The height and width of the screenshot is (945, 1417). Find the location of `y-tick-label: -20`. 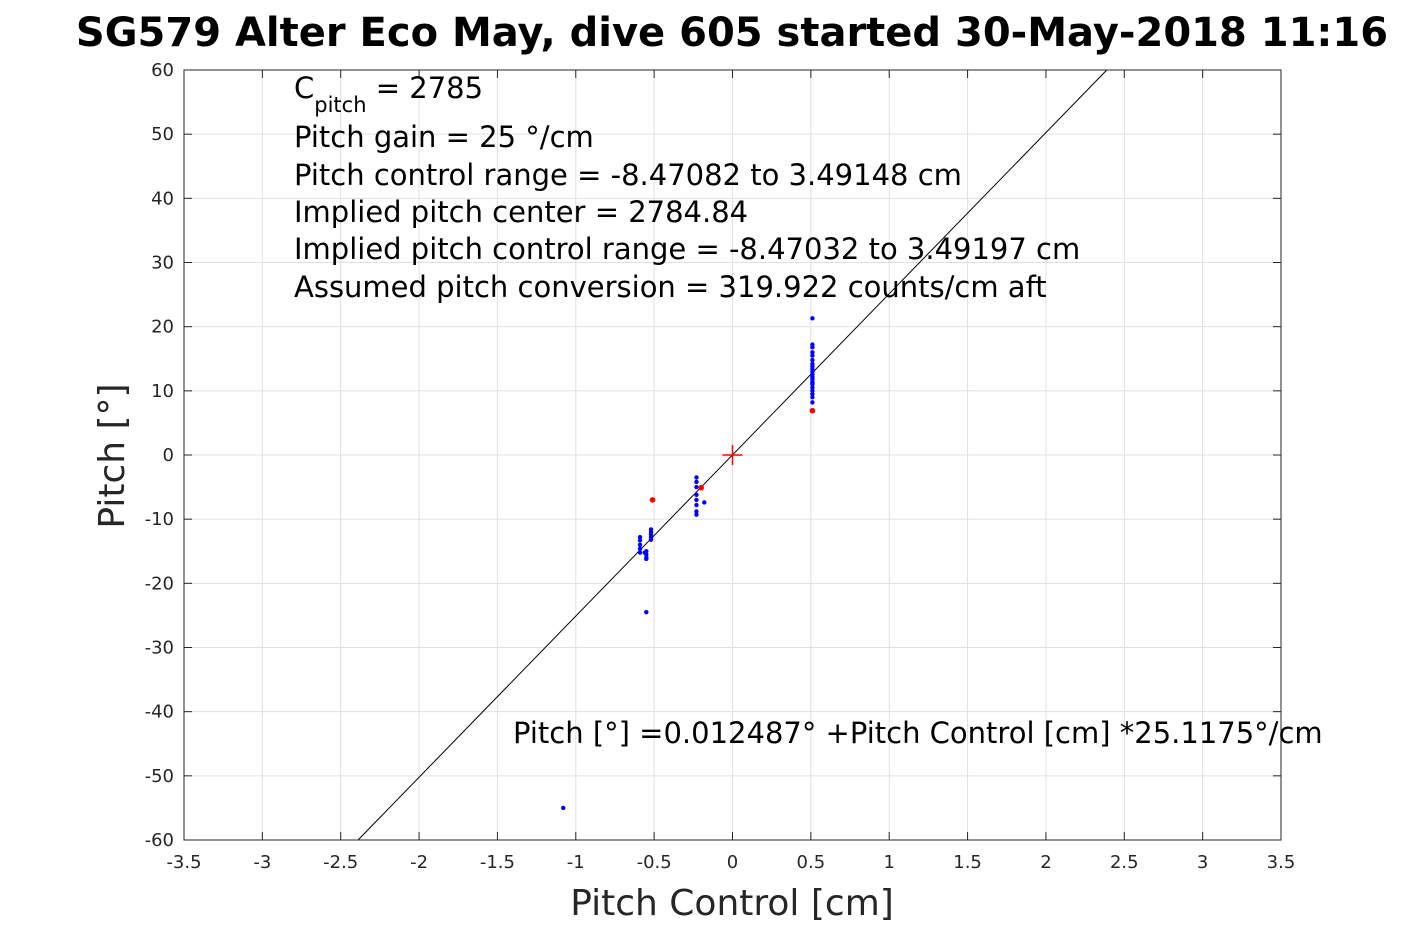

y-tick-label: -20 is located at coordinates (159, 583).